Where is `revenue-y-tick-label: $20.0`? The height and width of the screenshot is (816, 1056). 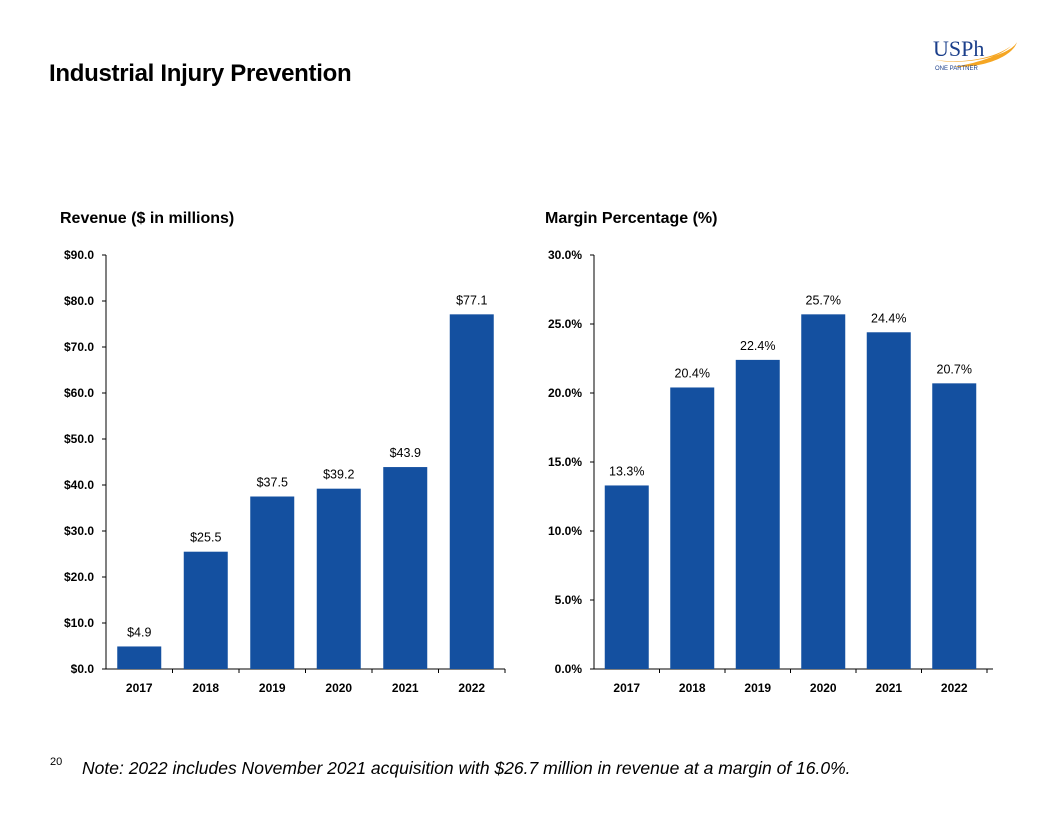
revenue-y-tick-label: $20.0 is located at coordinates (79, 577).